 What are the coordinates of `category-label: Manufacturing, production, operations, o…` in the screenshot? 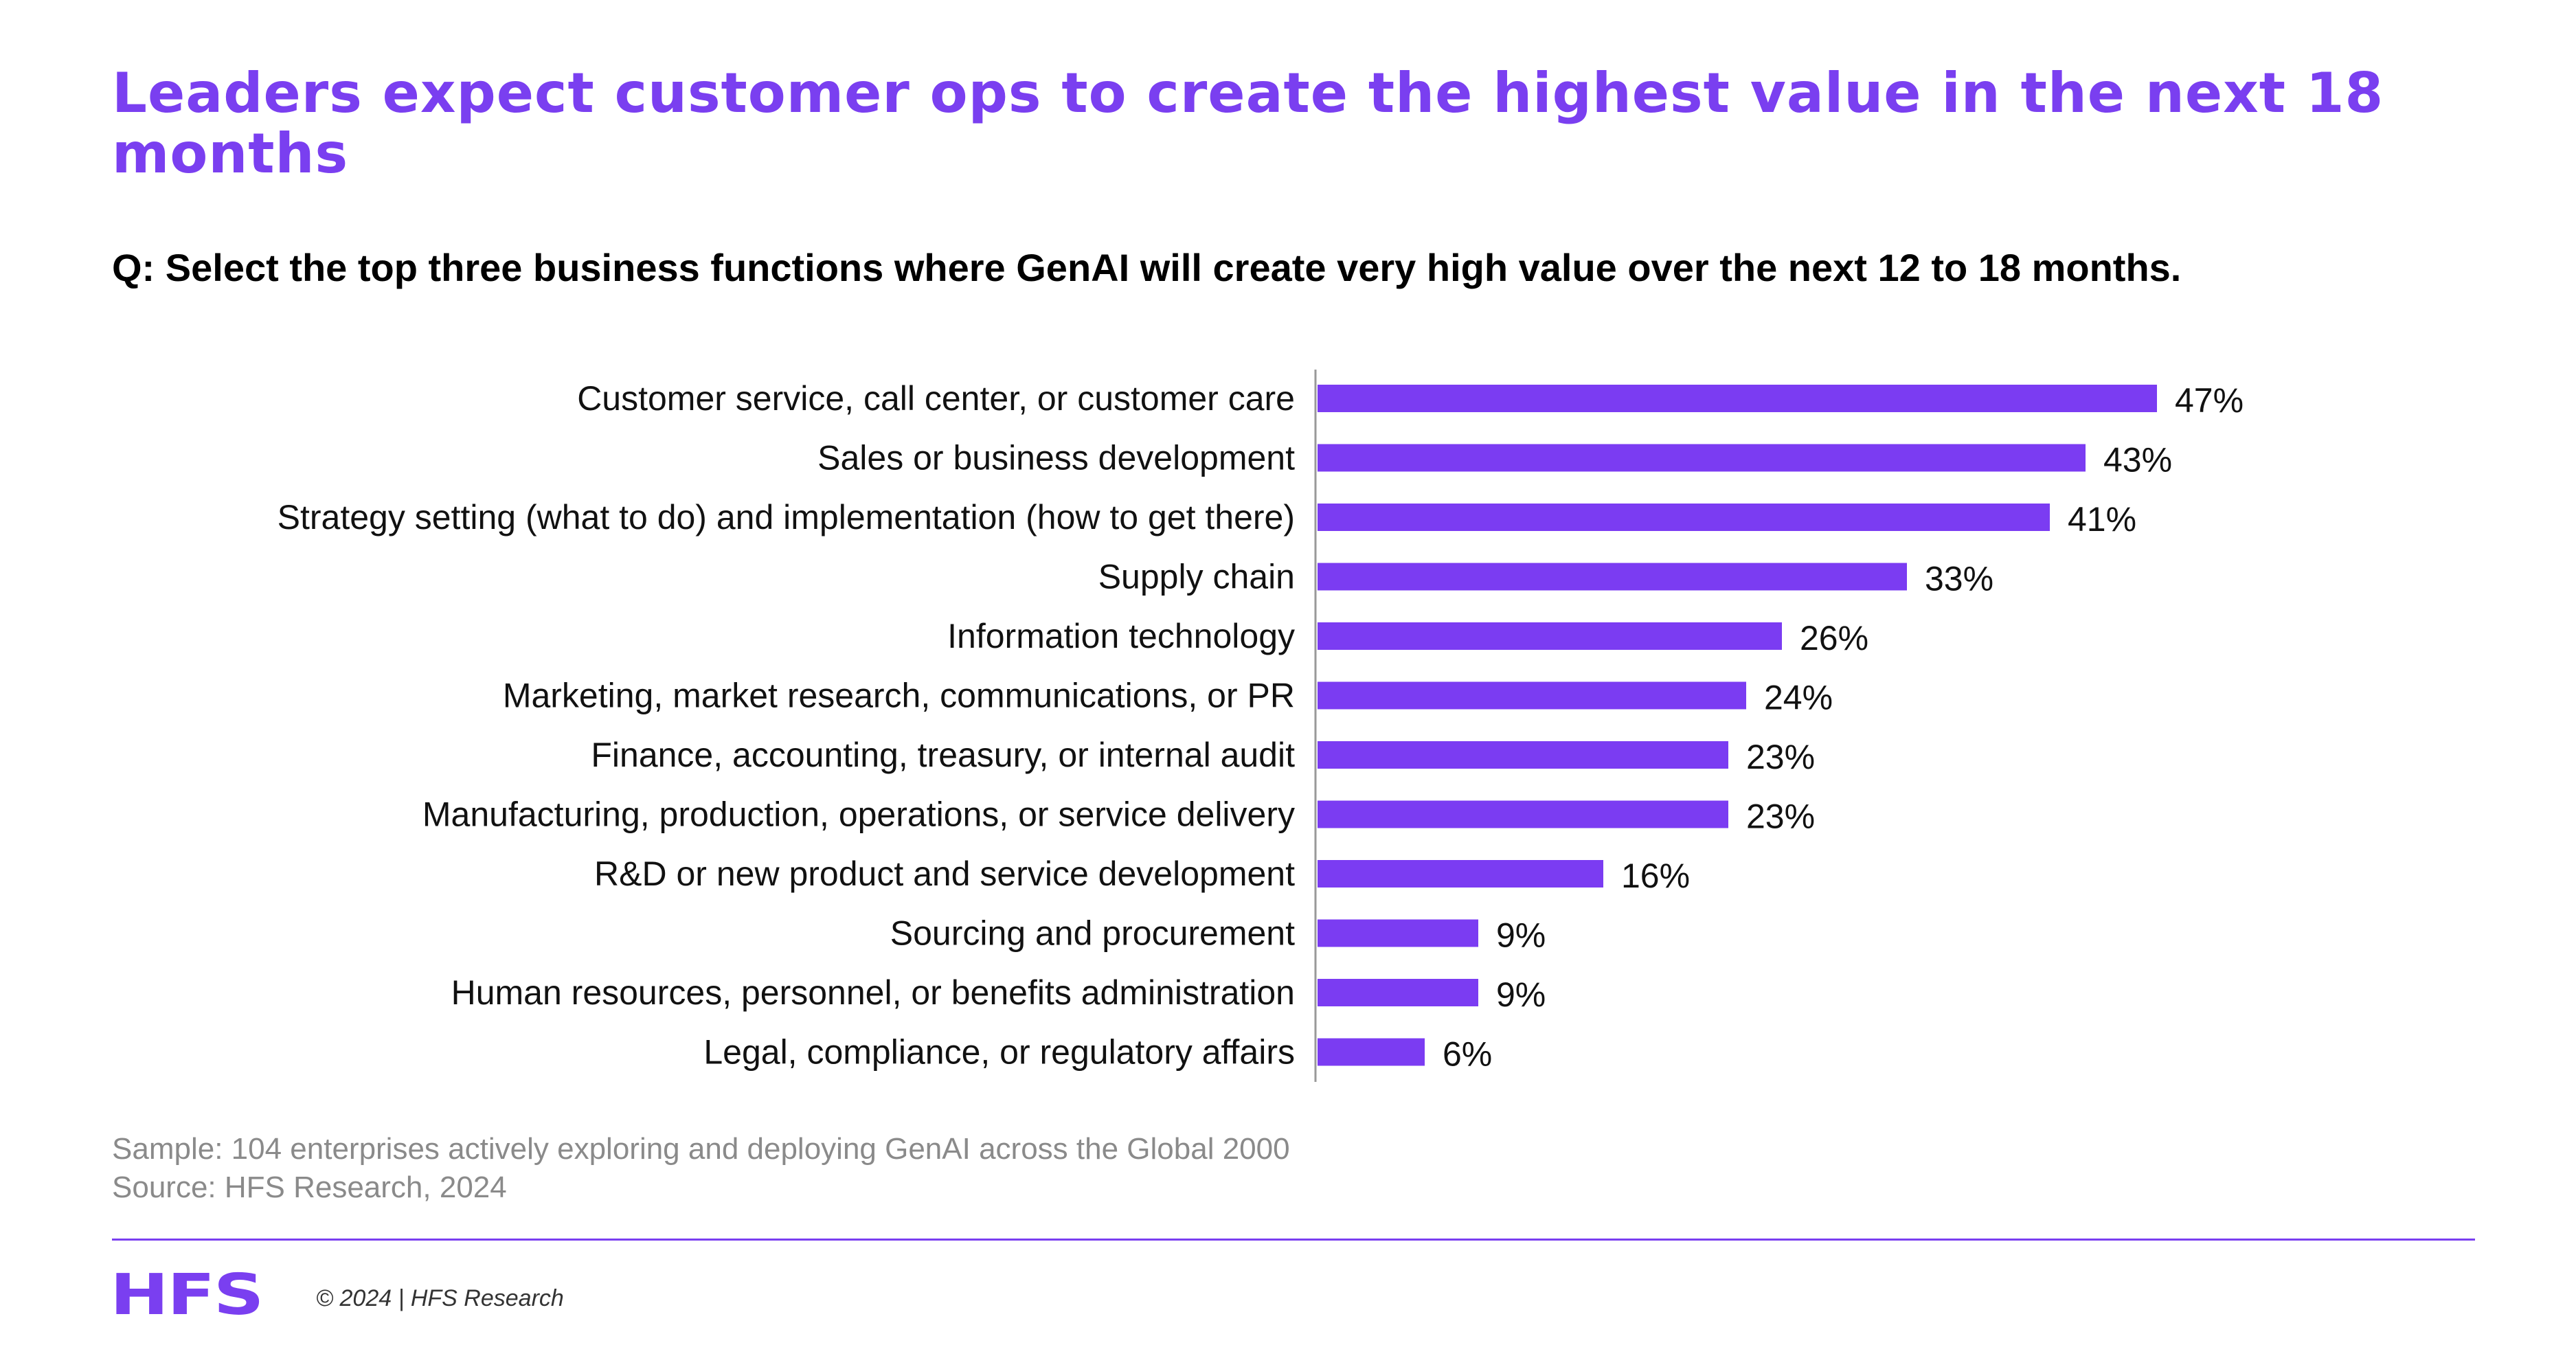 It's located at (858, 814).